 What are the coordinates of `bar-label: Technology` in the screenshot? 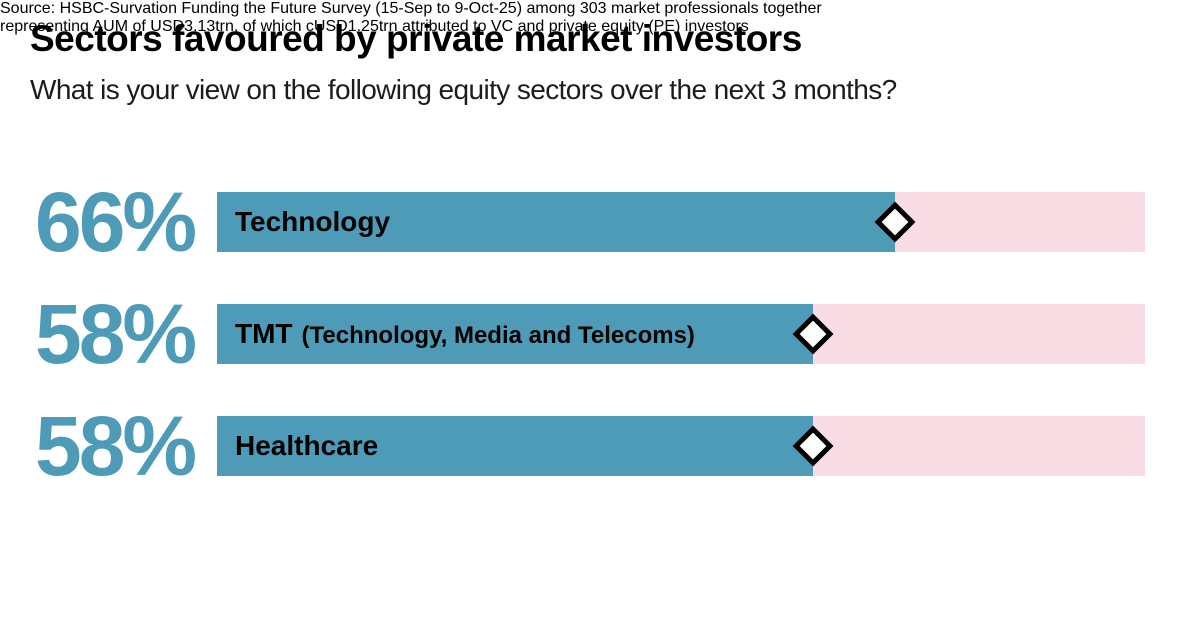 It's located at (313, 221).